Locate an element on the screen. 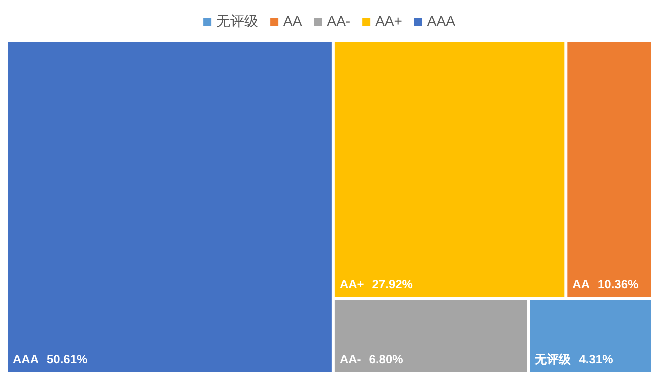  data-label: 27.92% is located at coordinates (393, 284).